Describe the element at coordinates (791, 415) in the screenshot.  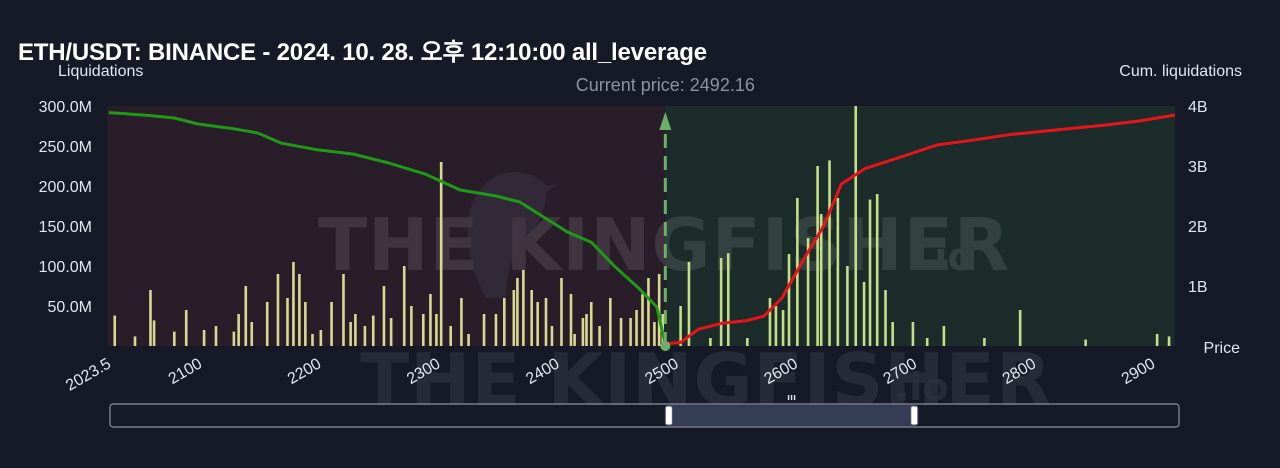
I see `navigator-window` at that location.